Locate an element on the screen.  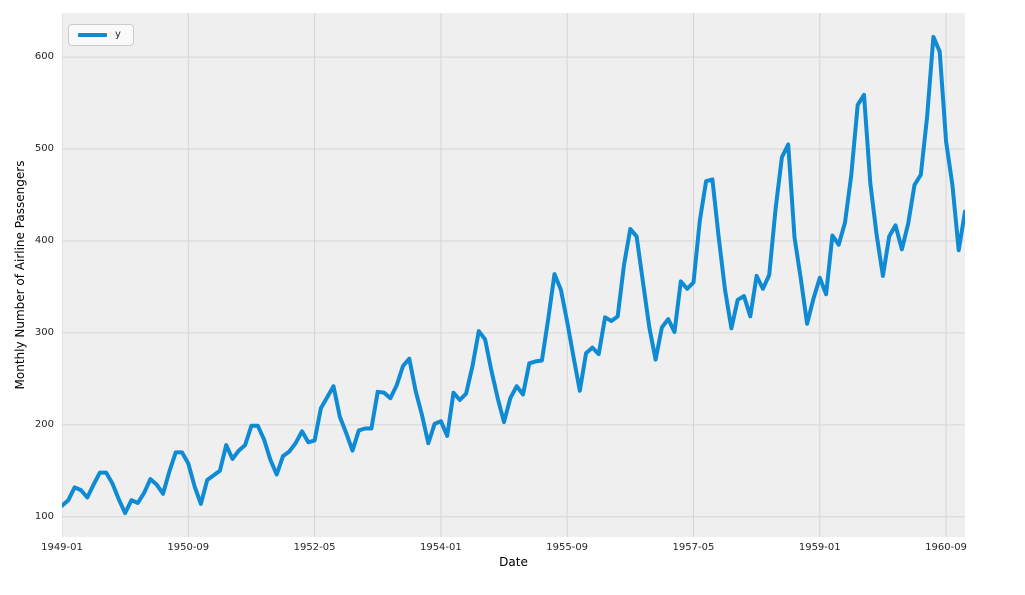
x-tick-label: 1949-01 is located at coordinates (62, 547).